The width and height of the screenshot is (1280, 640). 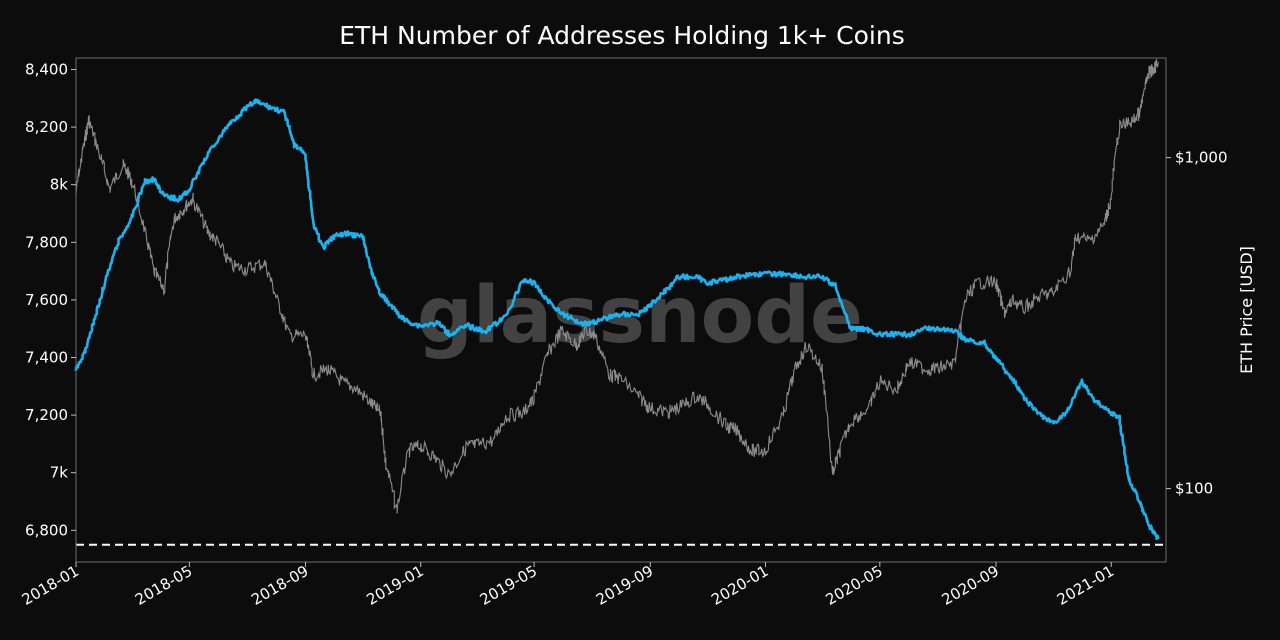 What do you see at coordinates (1246, 310) in the screenshot?
I see `y-axis-right-label: ETH Price [USD]` at bounding box center [1246, 310].